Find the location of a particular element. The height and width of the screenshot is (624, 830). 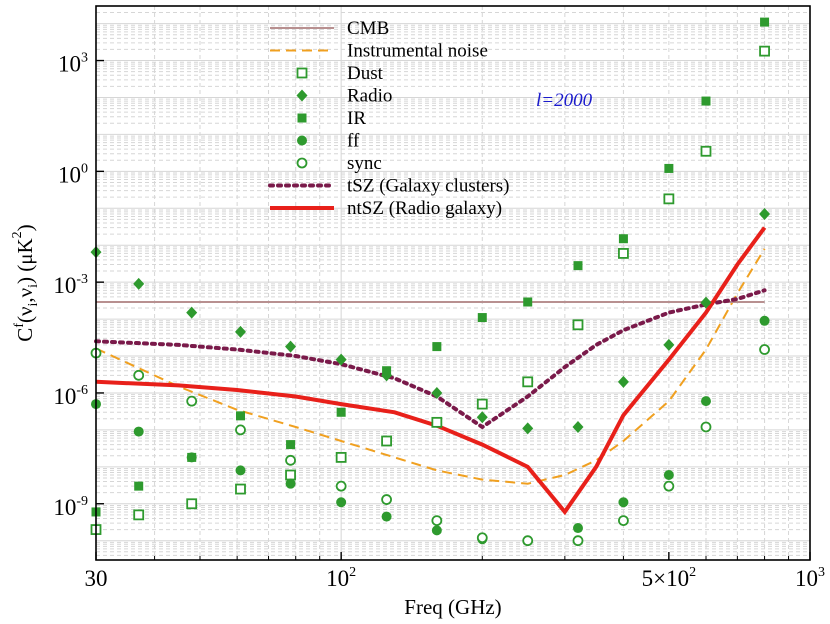

y-tick-label: 10⁻⁹ is located at coordinates (70, 507).